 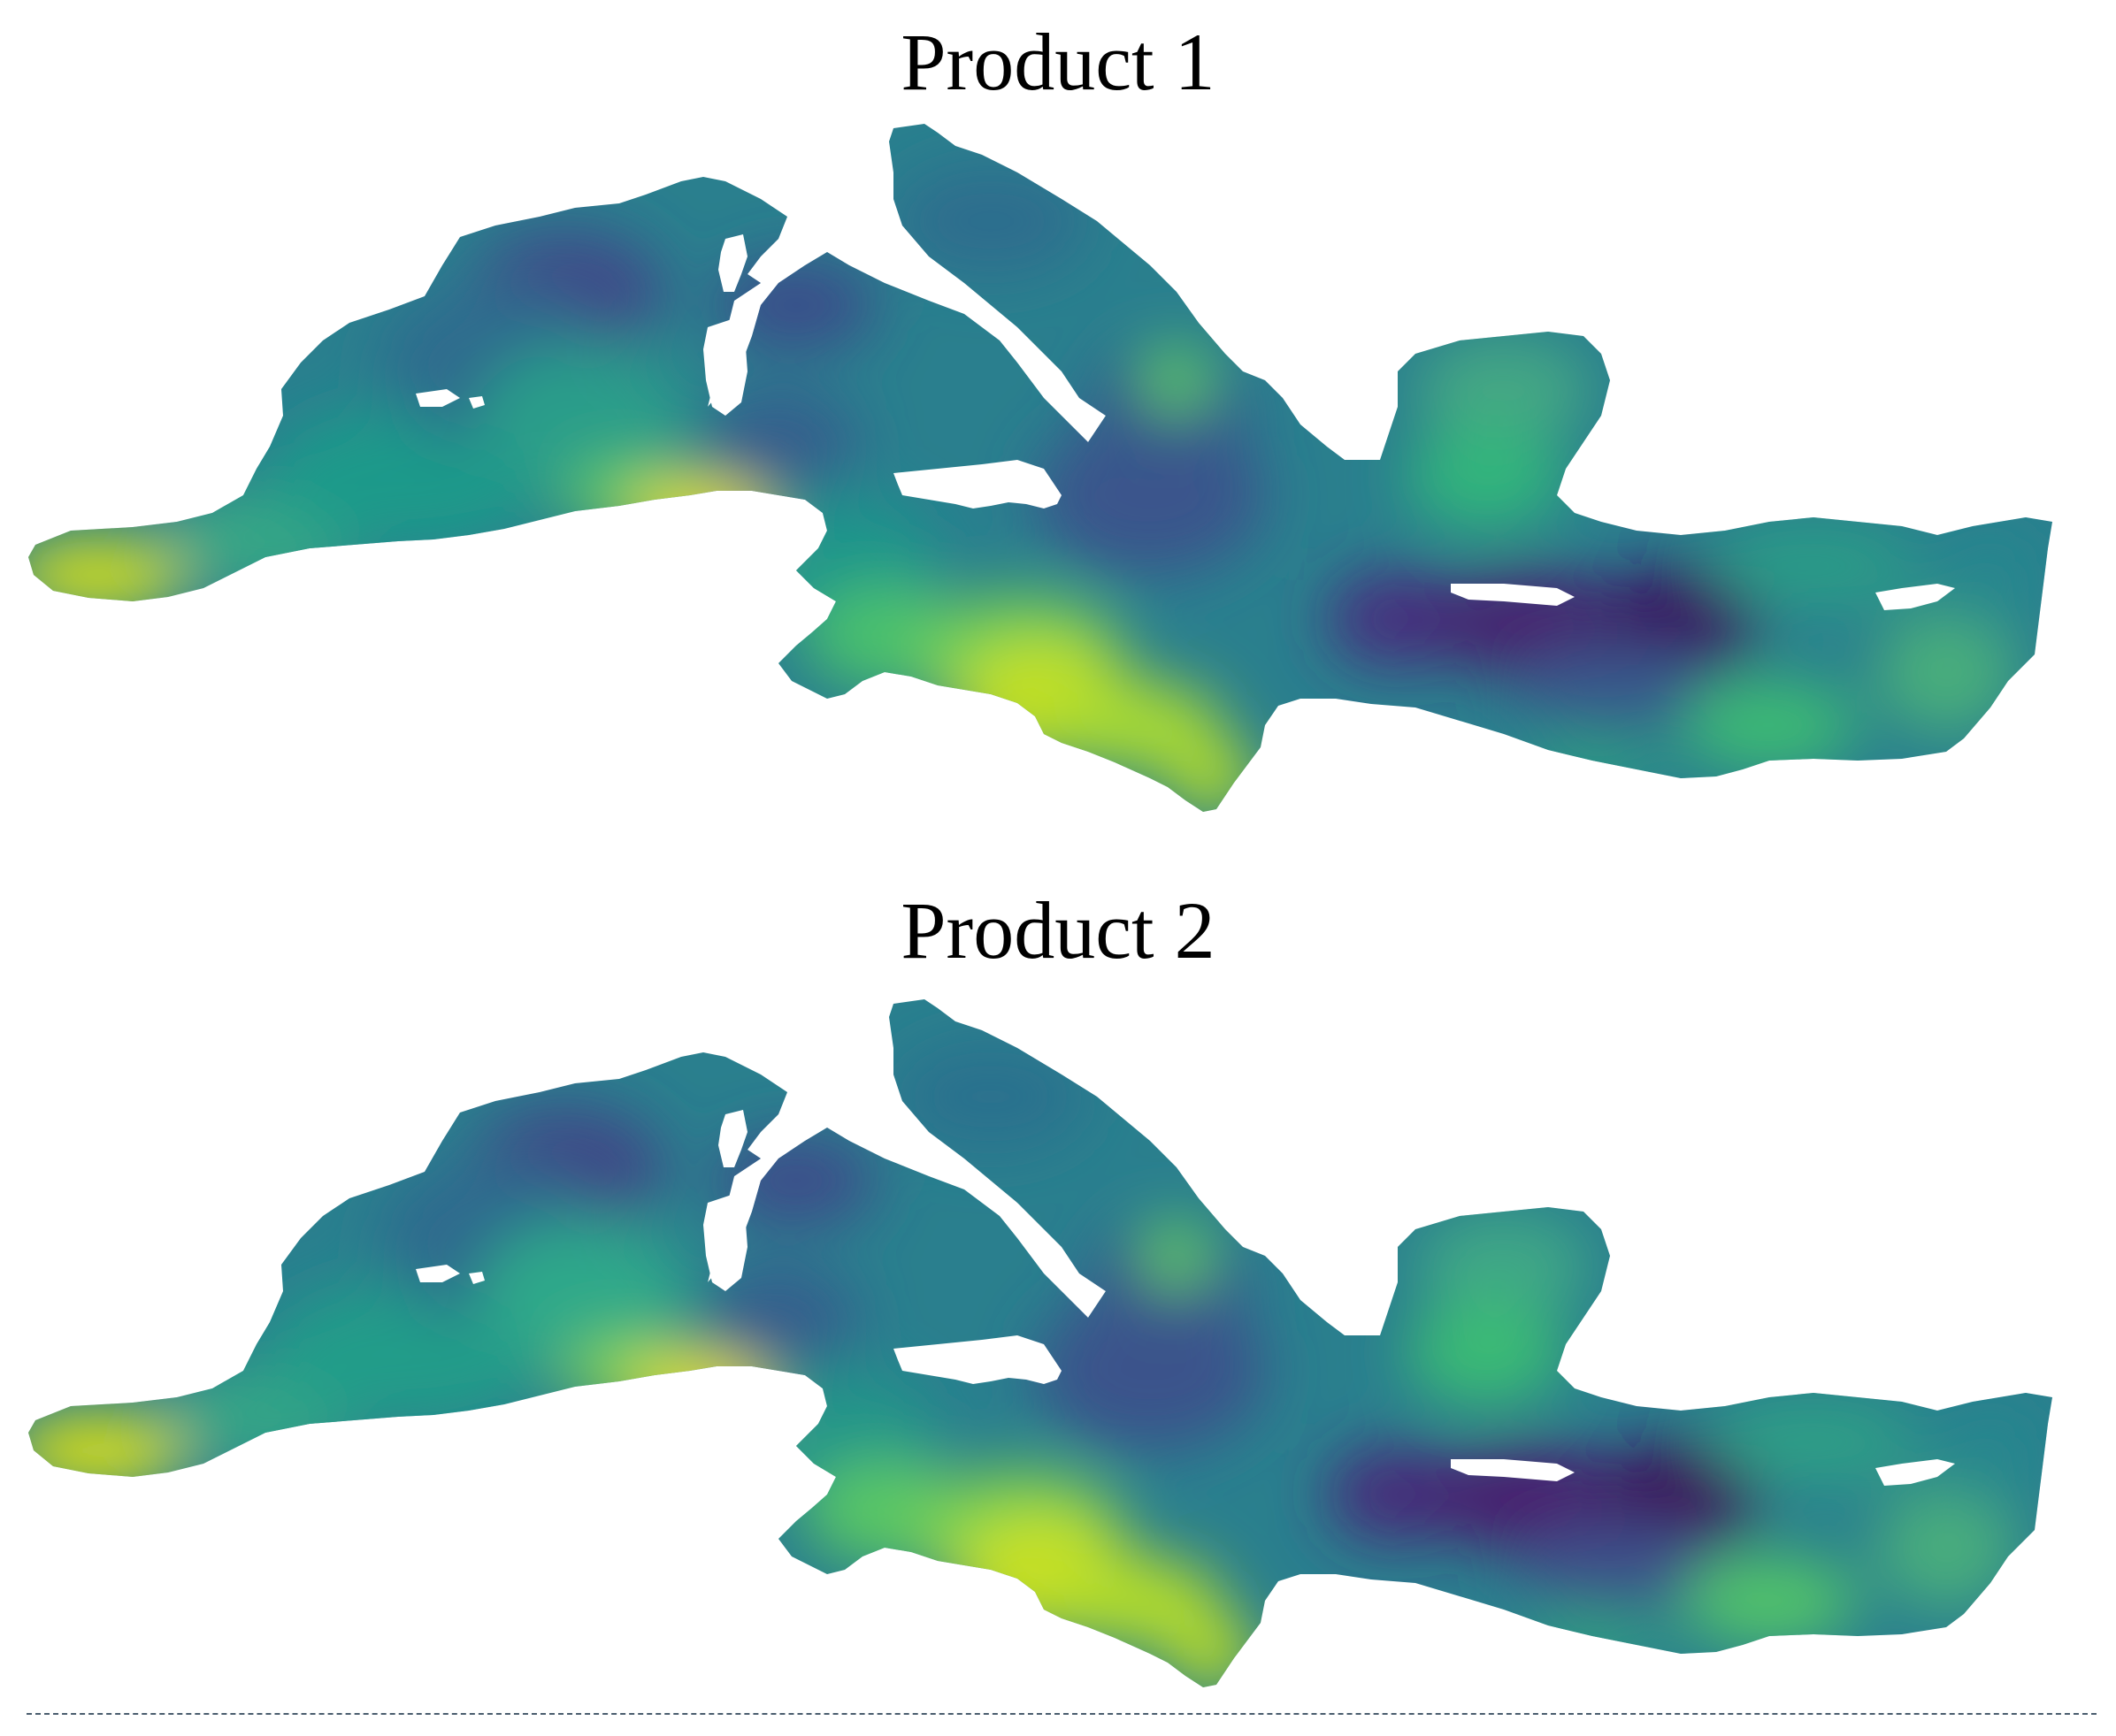 What do you see at coordinates (1058, 62) in the screenshot?
I see `panel-title: Product 1` at bounding box center [1058, 62].